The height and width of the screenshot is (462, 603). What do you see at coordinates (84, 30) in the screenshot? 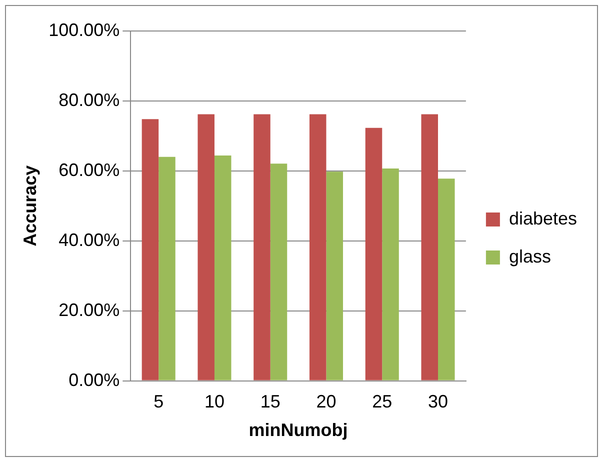
I see `y-tick-label: 100.00%` at bounding box center [84, 30].